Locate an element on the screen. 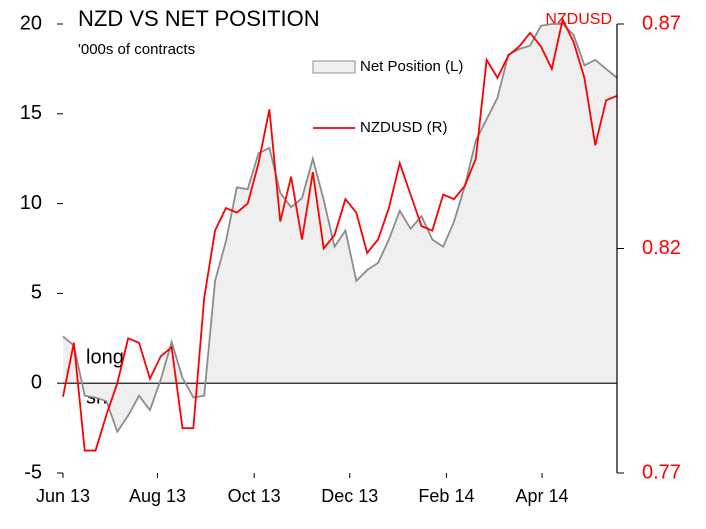  x-tick-label: Aug 13 is located at coordinates (157, 496).